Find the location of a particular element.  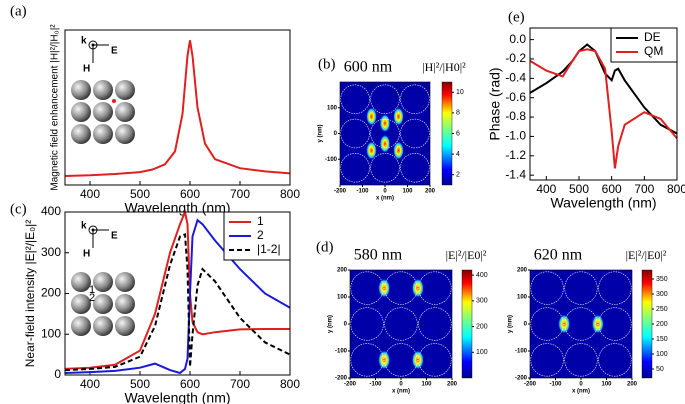

colorbar-tick-label: 2 is located at coordinates (458, 175).